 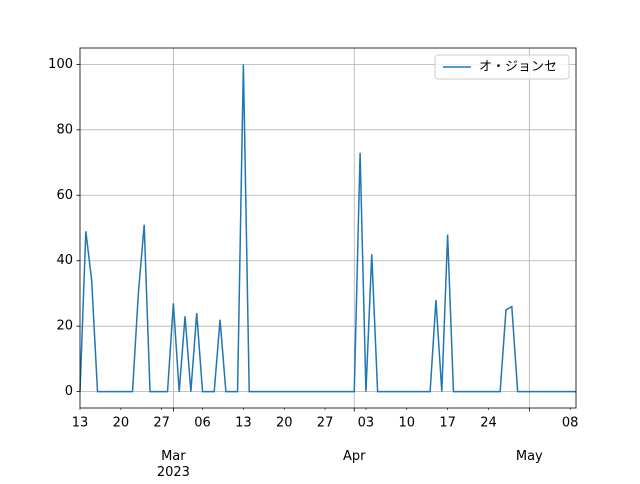 I want to click on x-tick-label: 10, so click(x=407, y=423).